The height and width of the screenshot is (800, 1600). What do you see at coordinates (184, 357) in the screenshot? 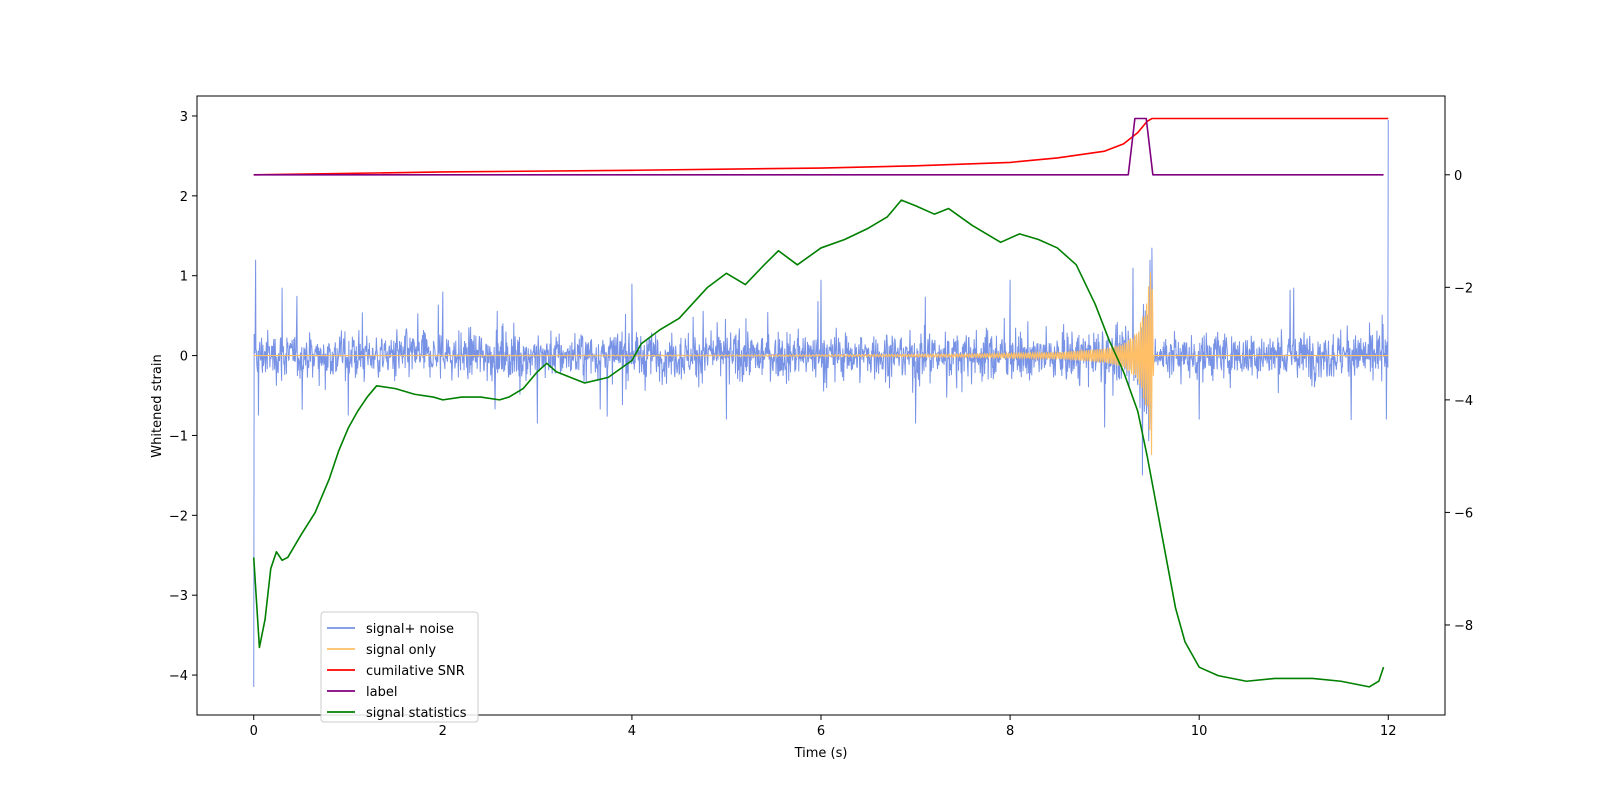
I see `y-tick-label: 0` at bounding box center [184, 357].